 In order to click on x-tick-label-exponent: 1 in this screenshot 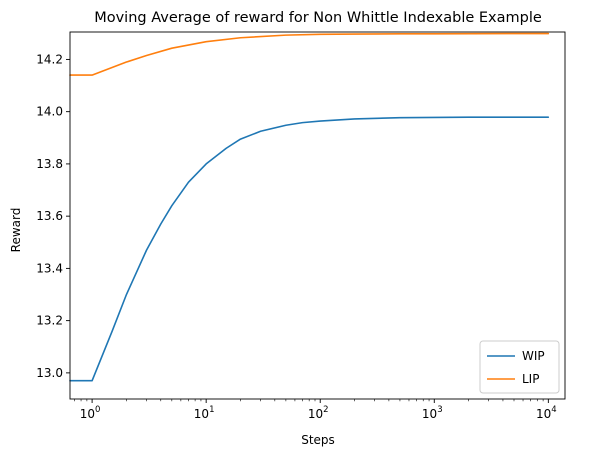, I will do `click(211, 410)`.